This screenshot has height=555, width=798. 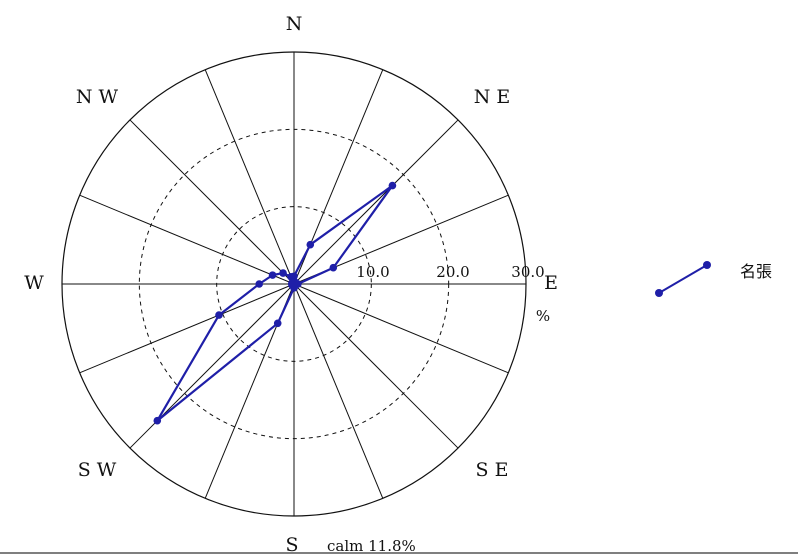 What do you see at coordinates (187, 239) in the screenshot?
I see `spoke-wnw` at bounding box center [187, 239].